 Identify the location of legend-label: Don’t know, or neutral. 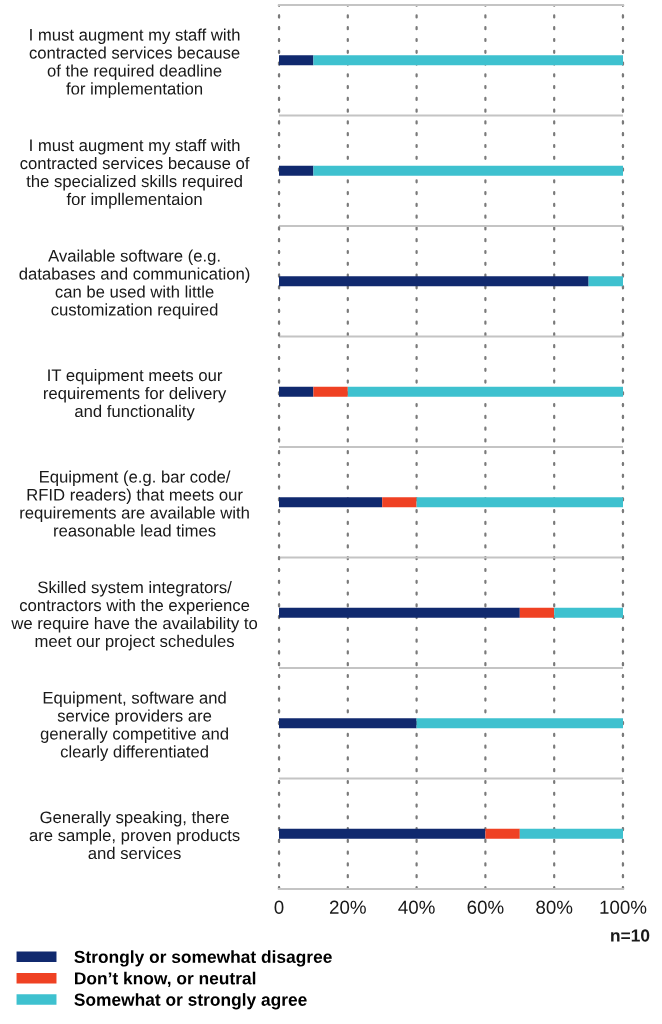
(165, 979).